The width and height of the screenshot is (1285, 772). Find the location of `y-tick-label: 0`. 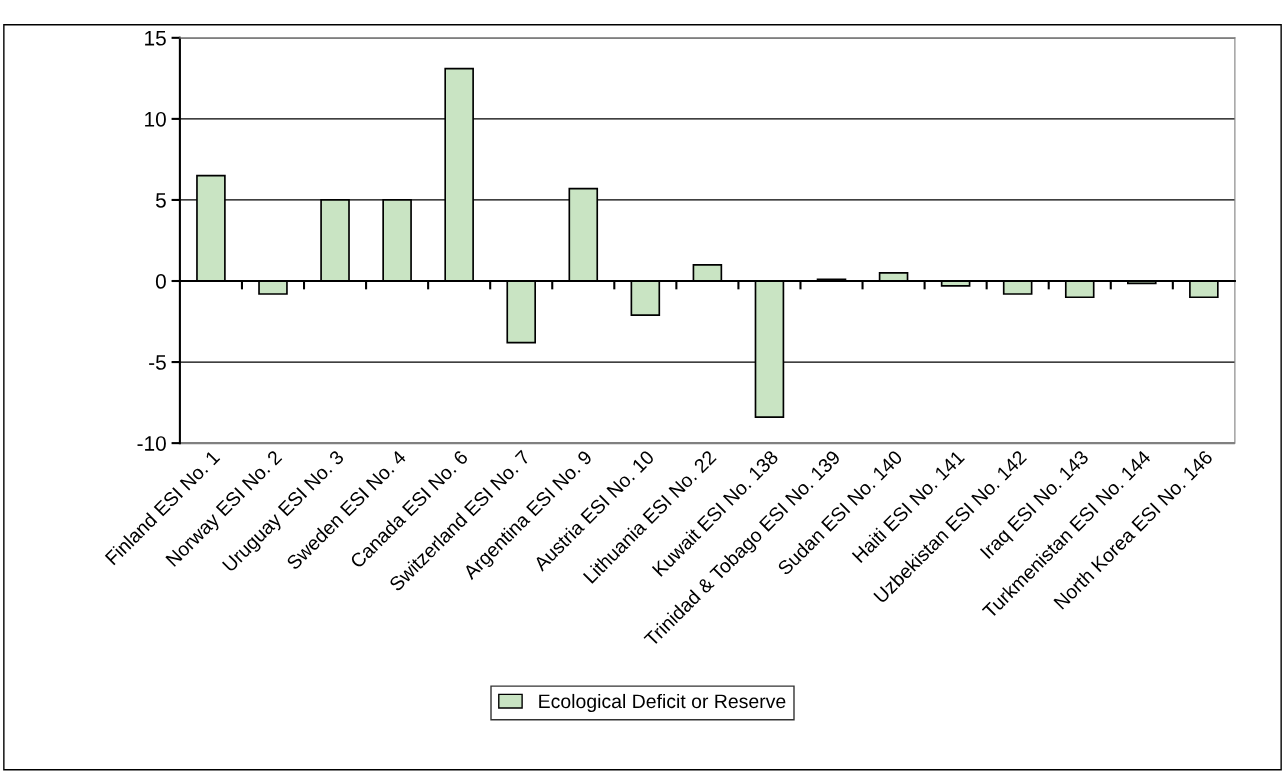

y-tick-label: 0 is located at coordinates (160, 281).